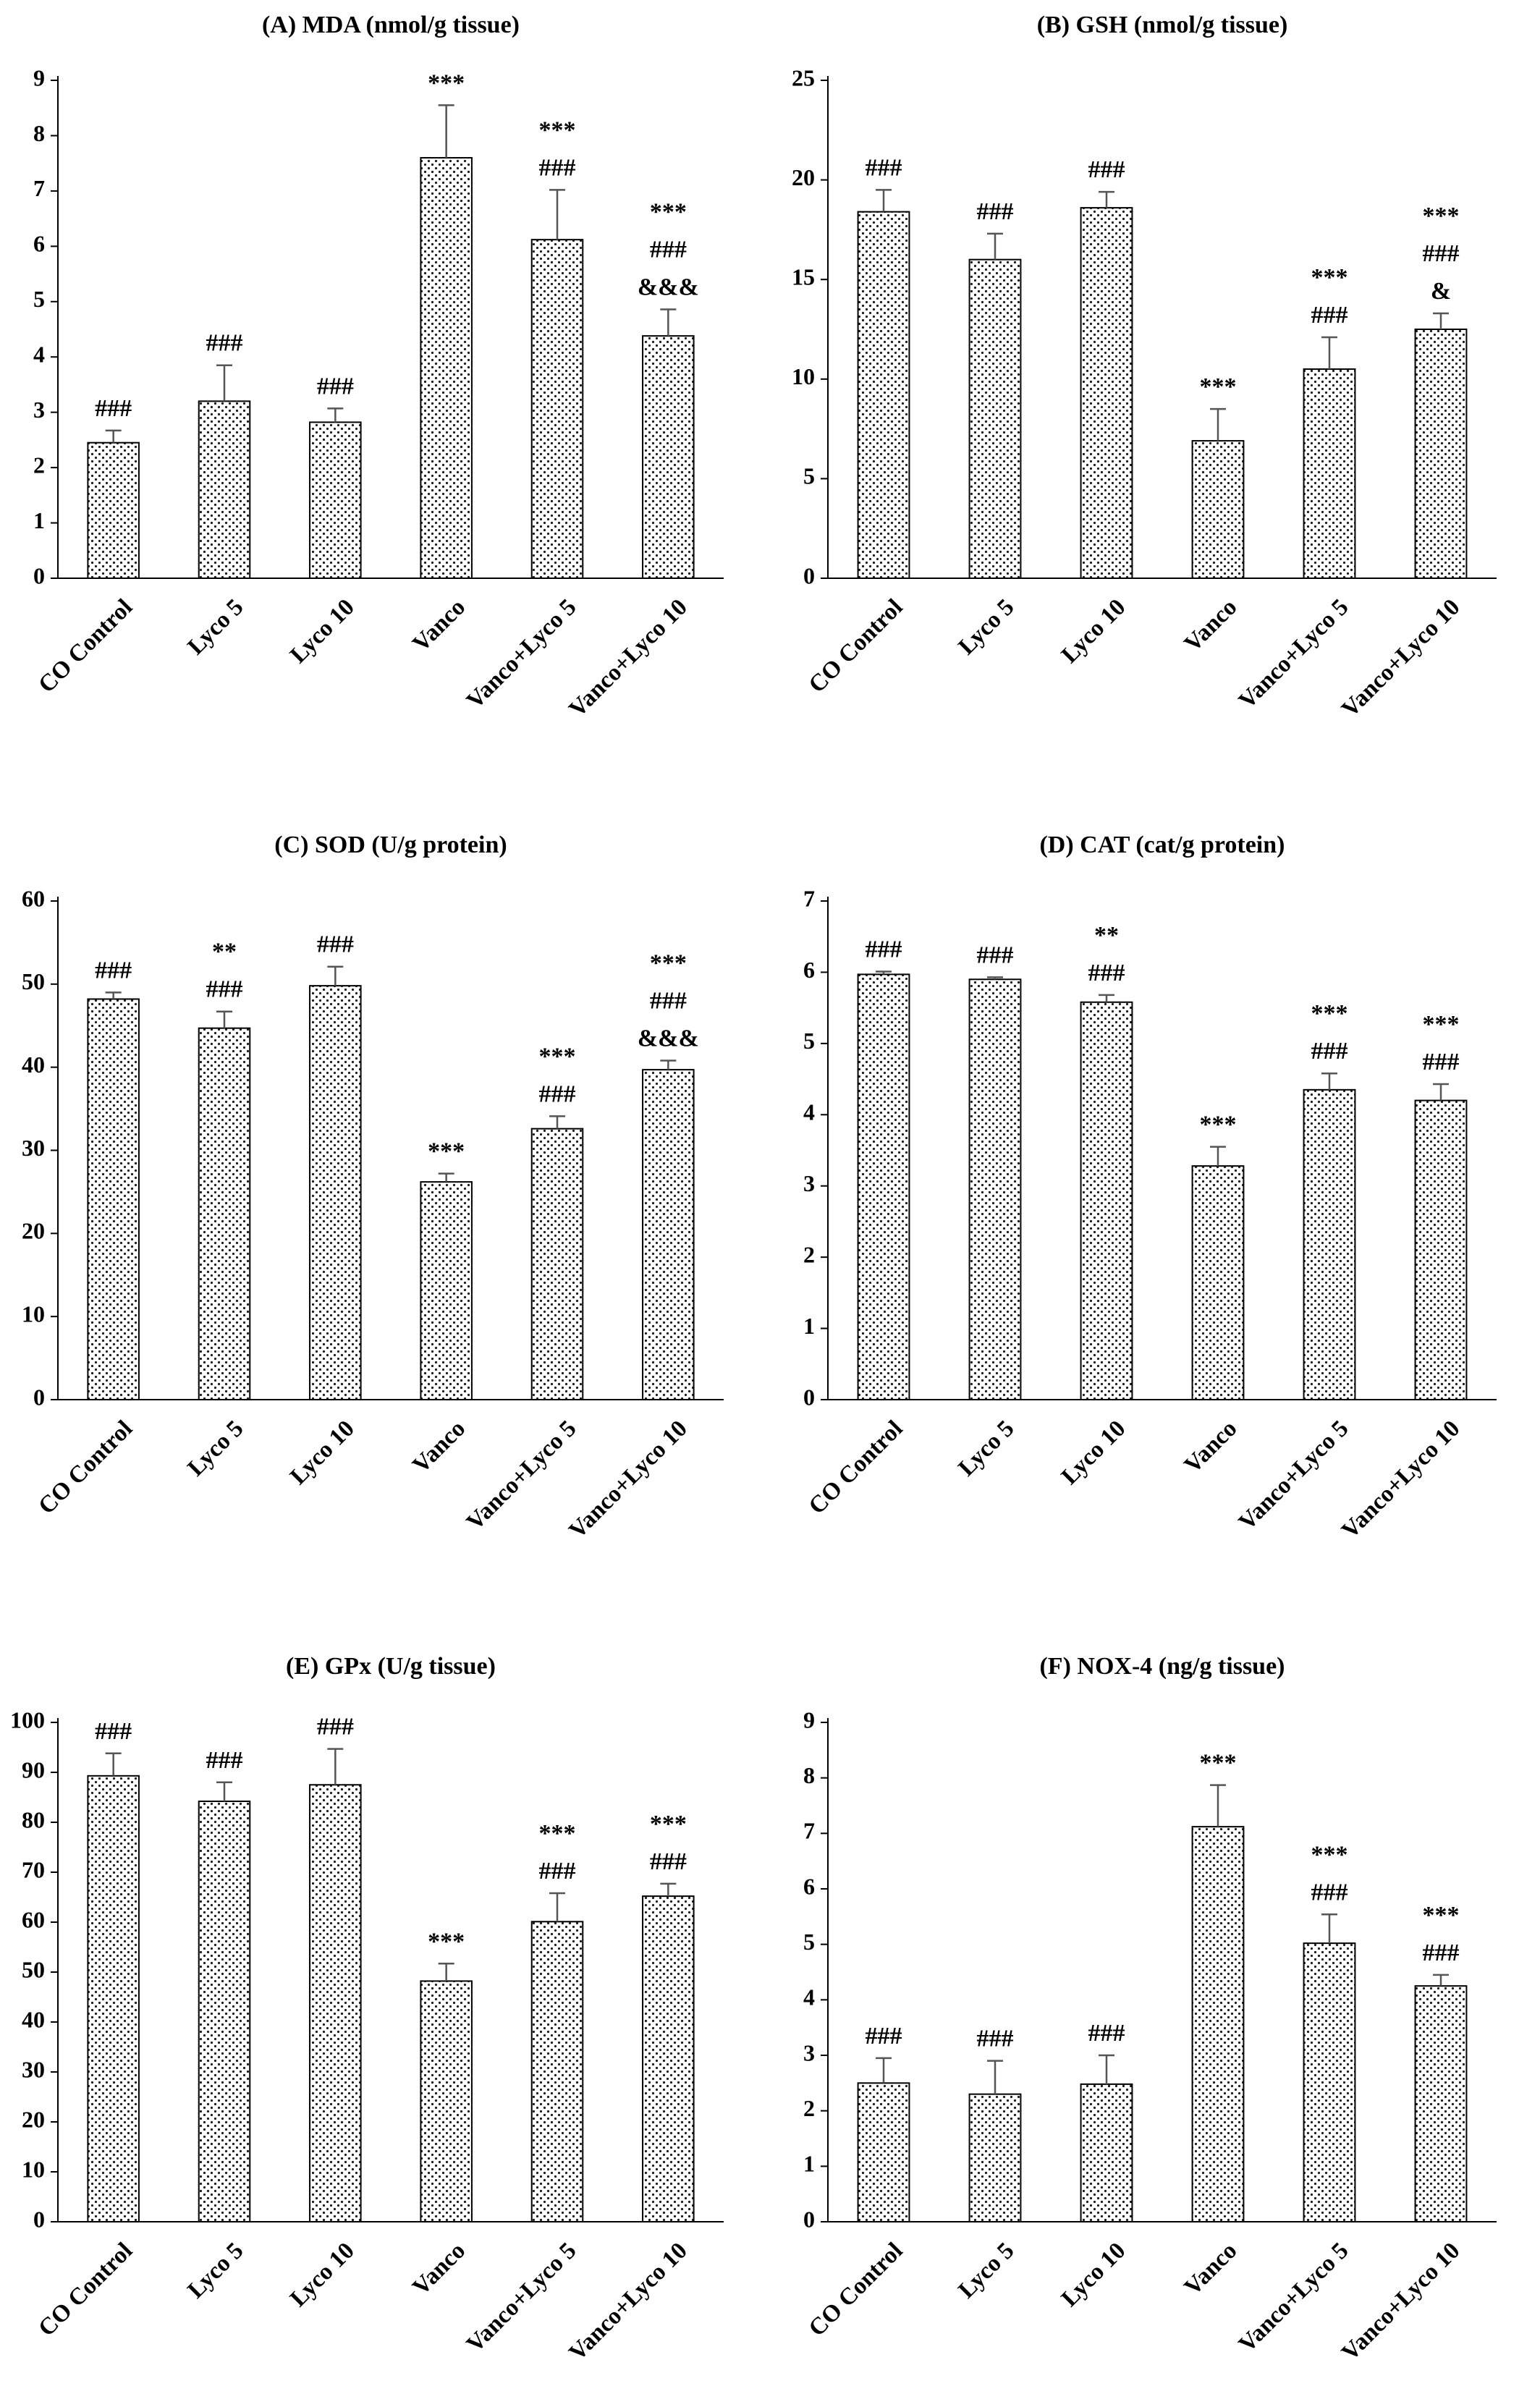 The width and height of the screenshot is (1540, 2394). I want to click on y-tick-label: 25, so click(803, 77).